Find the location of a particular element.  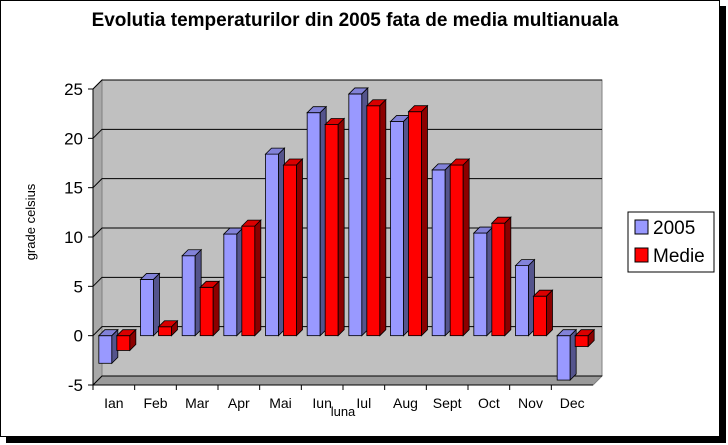

legend-label: Medie is located at coordinates (679, 256).